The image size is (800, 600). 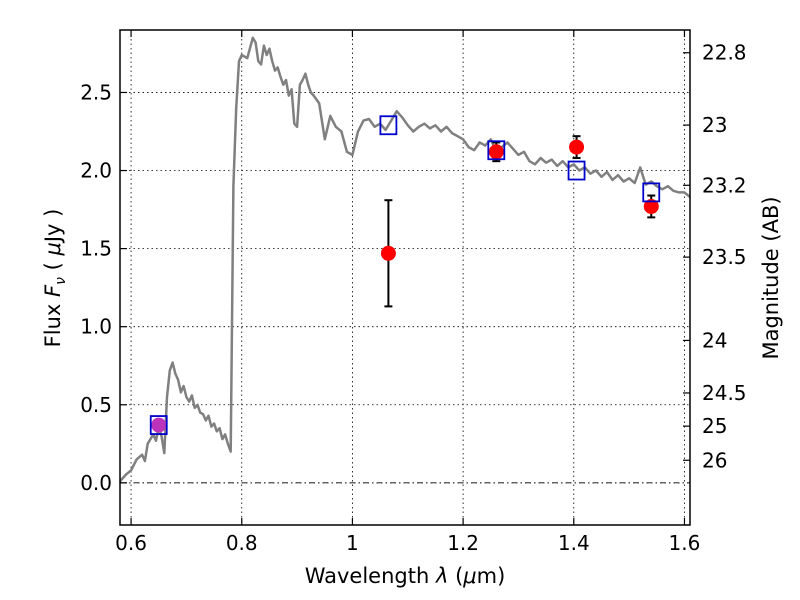 What do you see at coordinates (96, 483) in the screenshot?
I see `y-tick-label-0: 0.0` at bounding box center [96, 483].